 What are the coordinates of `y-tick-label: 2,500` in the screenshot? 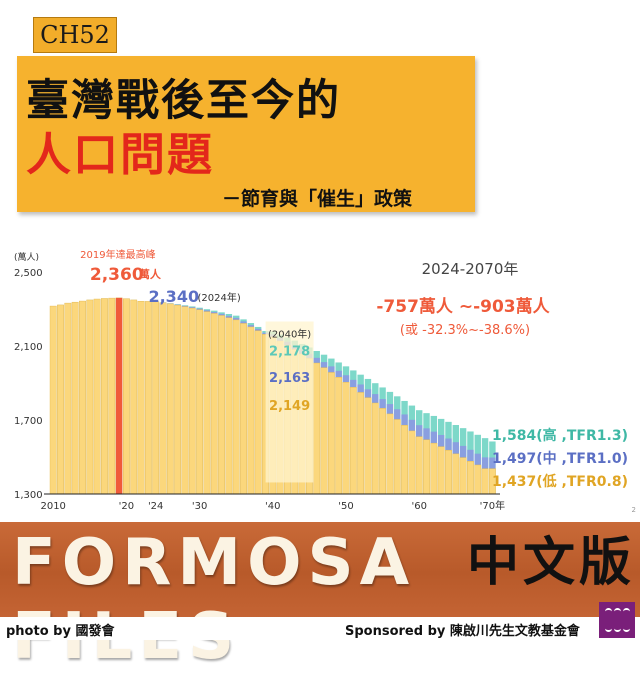 It's located at (28, 273).